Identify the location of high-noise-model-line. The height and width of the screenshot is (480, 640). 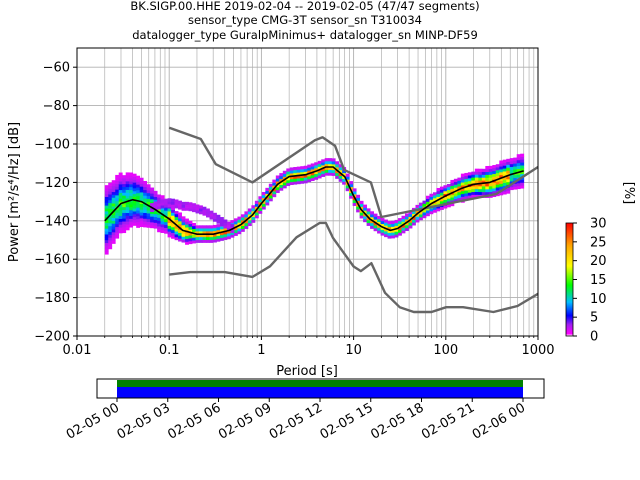
(353, 172).